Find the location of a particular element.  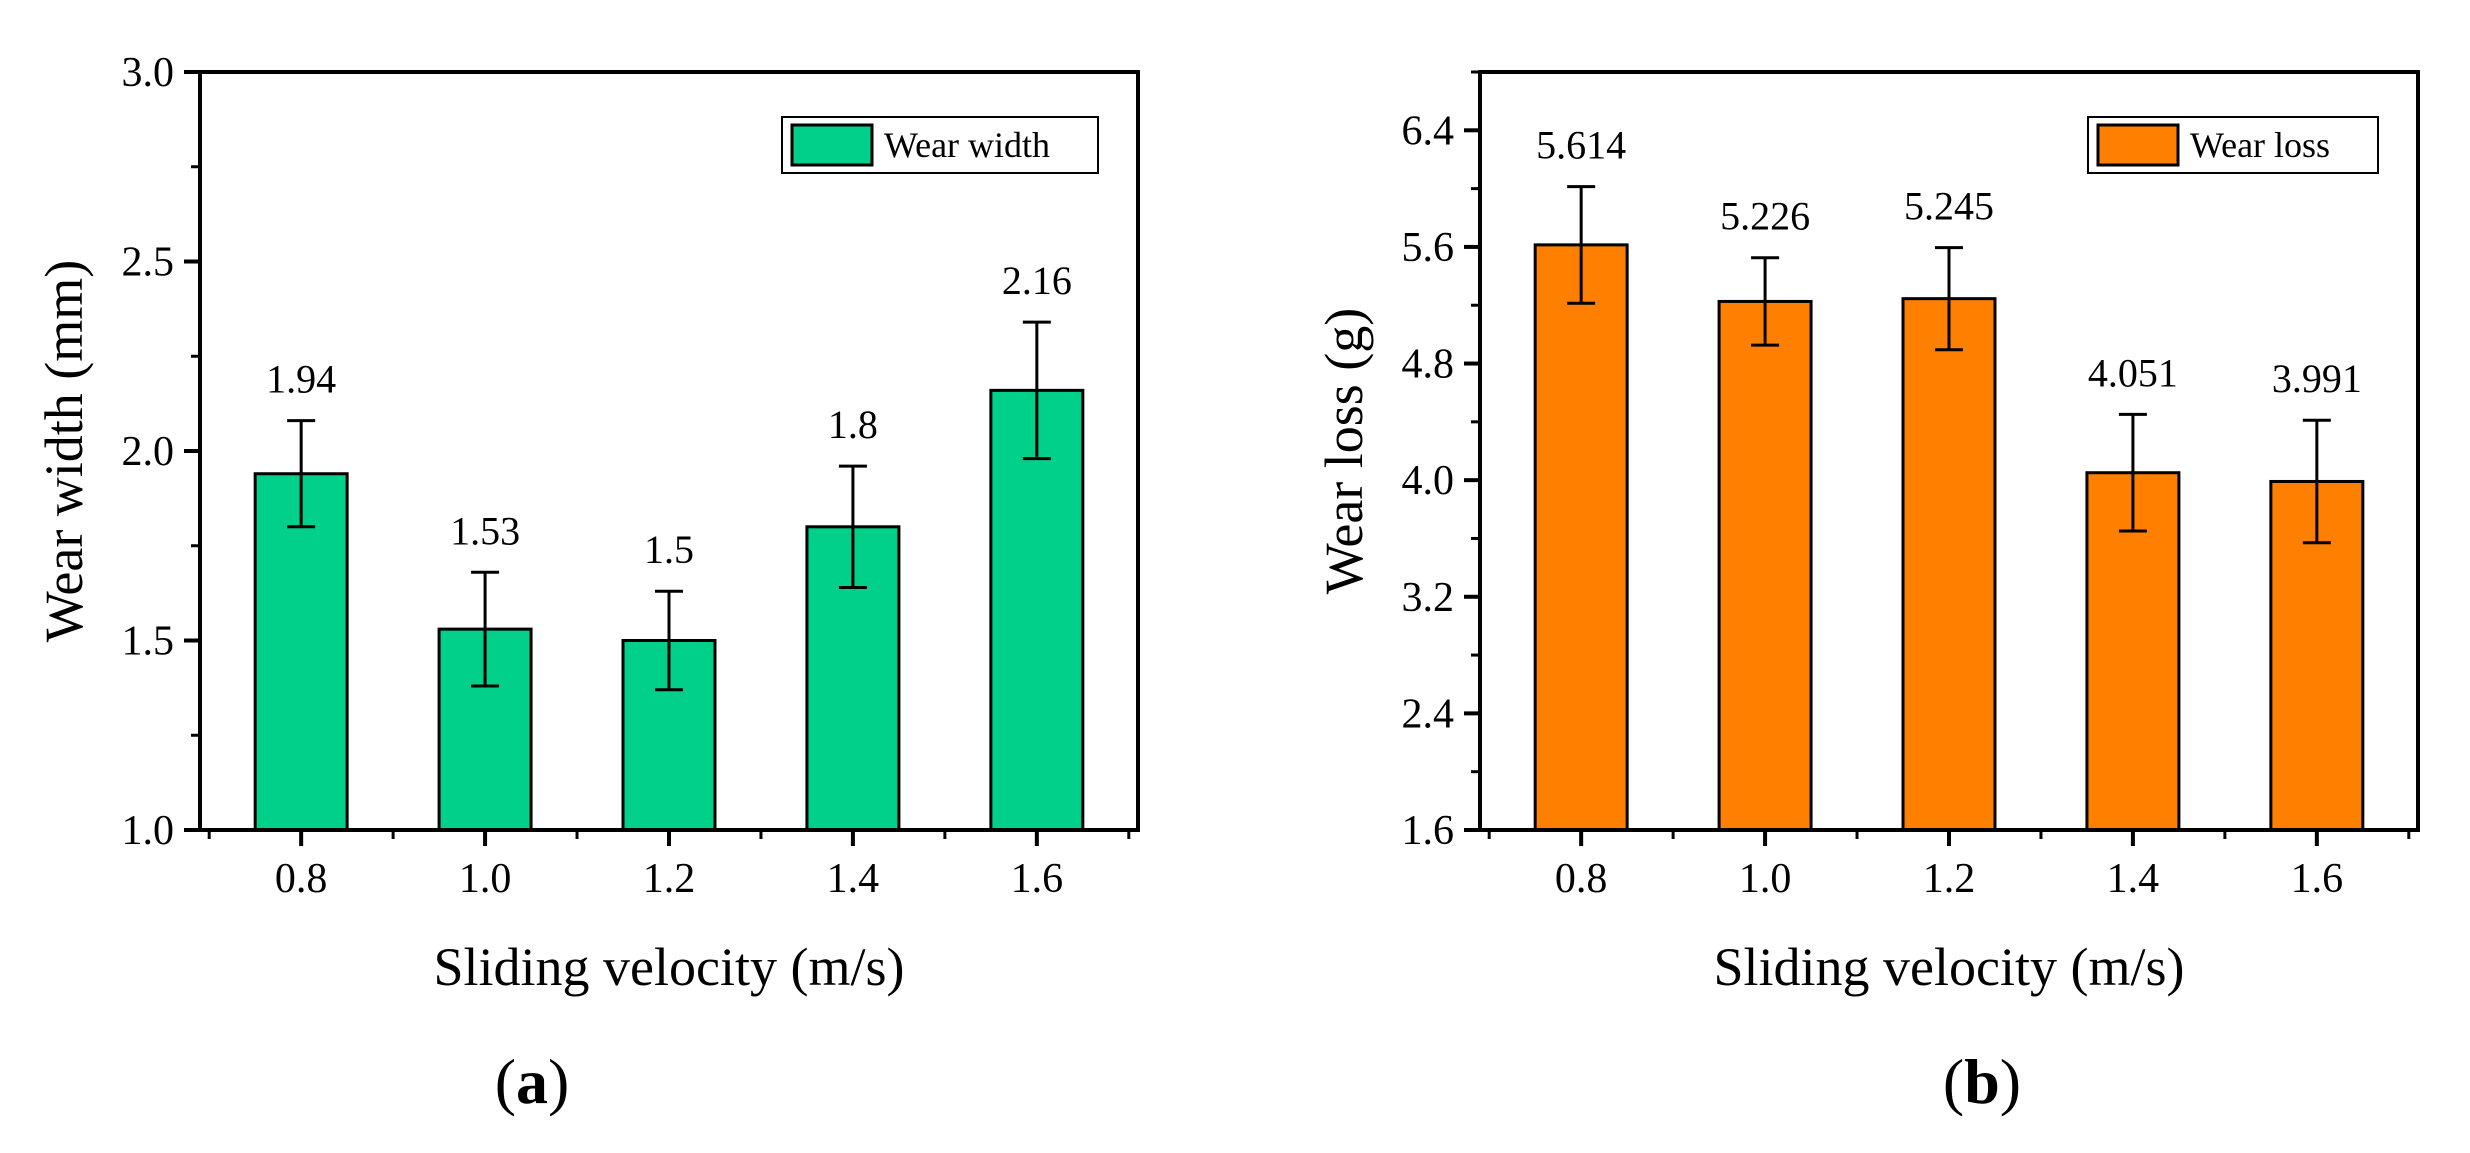

panel-label: (a) is located at coordinates (532, 1081).